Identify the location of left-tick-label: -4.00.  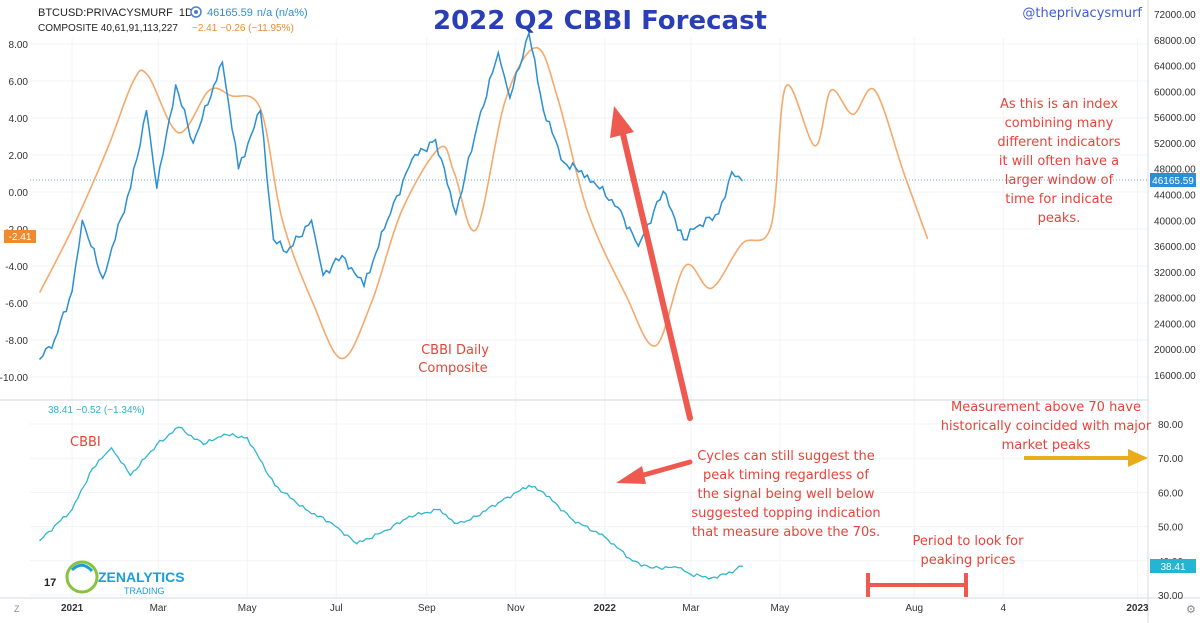
(16, 267).